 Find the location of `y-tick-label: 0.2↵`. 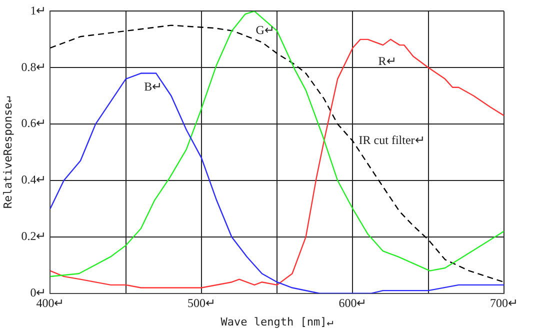

y-tick-label: 0.2↵ is located at coordinates (33, 236).